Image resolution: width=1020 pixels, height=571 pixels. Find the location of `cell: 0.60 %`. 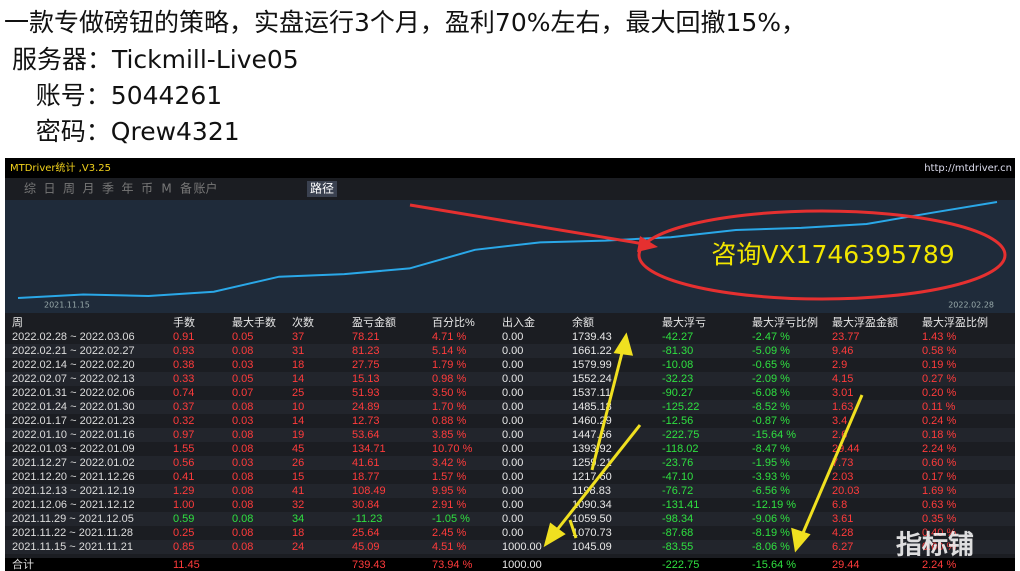

cell: 0.60 % is located at coordinates (939, 463).